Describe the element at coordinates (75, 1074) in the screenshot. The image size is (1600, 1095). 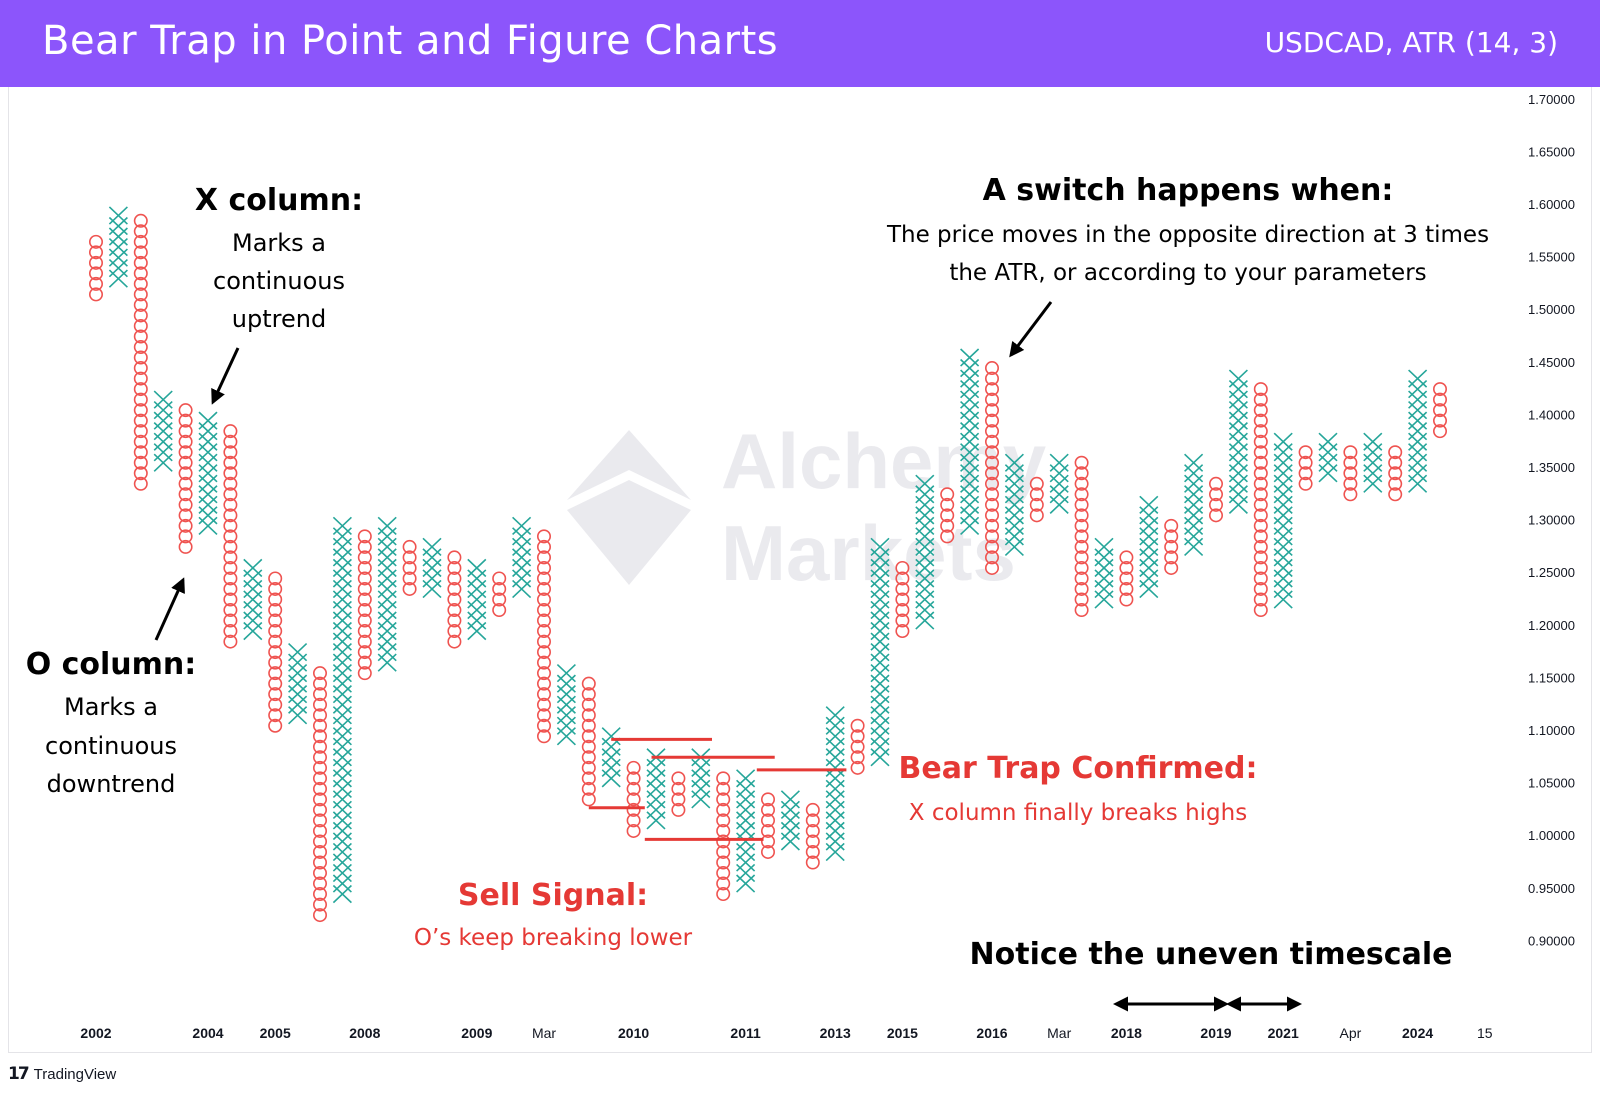
I see `tradingview-brand: TradingView` at that location.